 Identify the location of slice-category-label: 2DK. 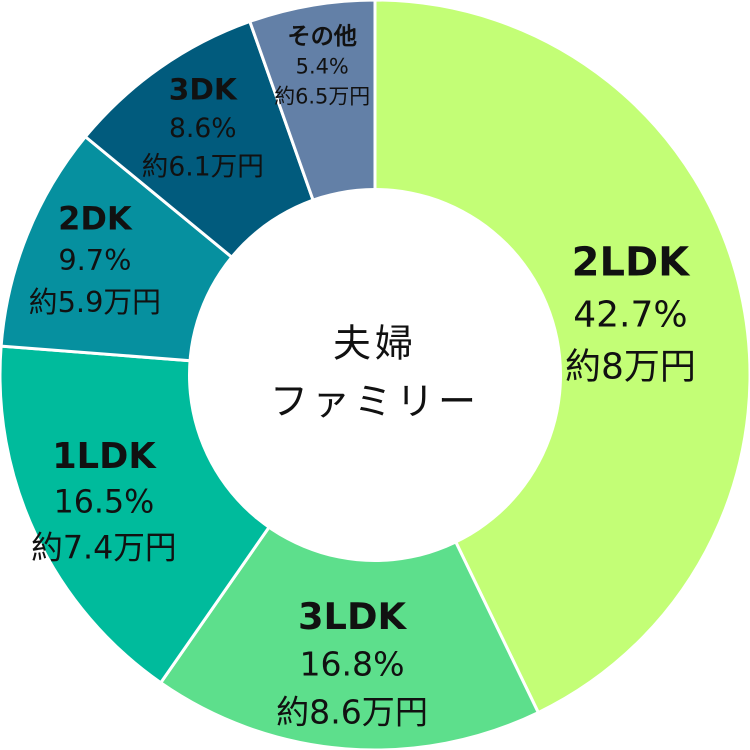
(95, 219).